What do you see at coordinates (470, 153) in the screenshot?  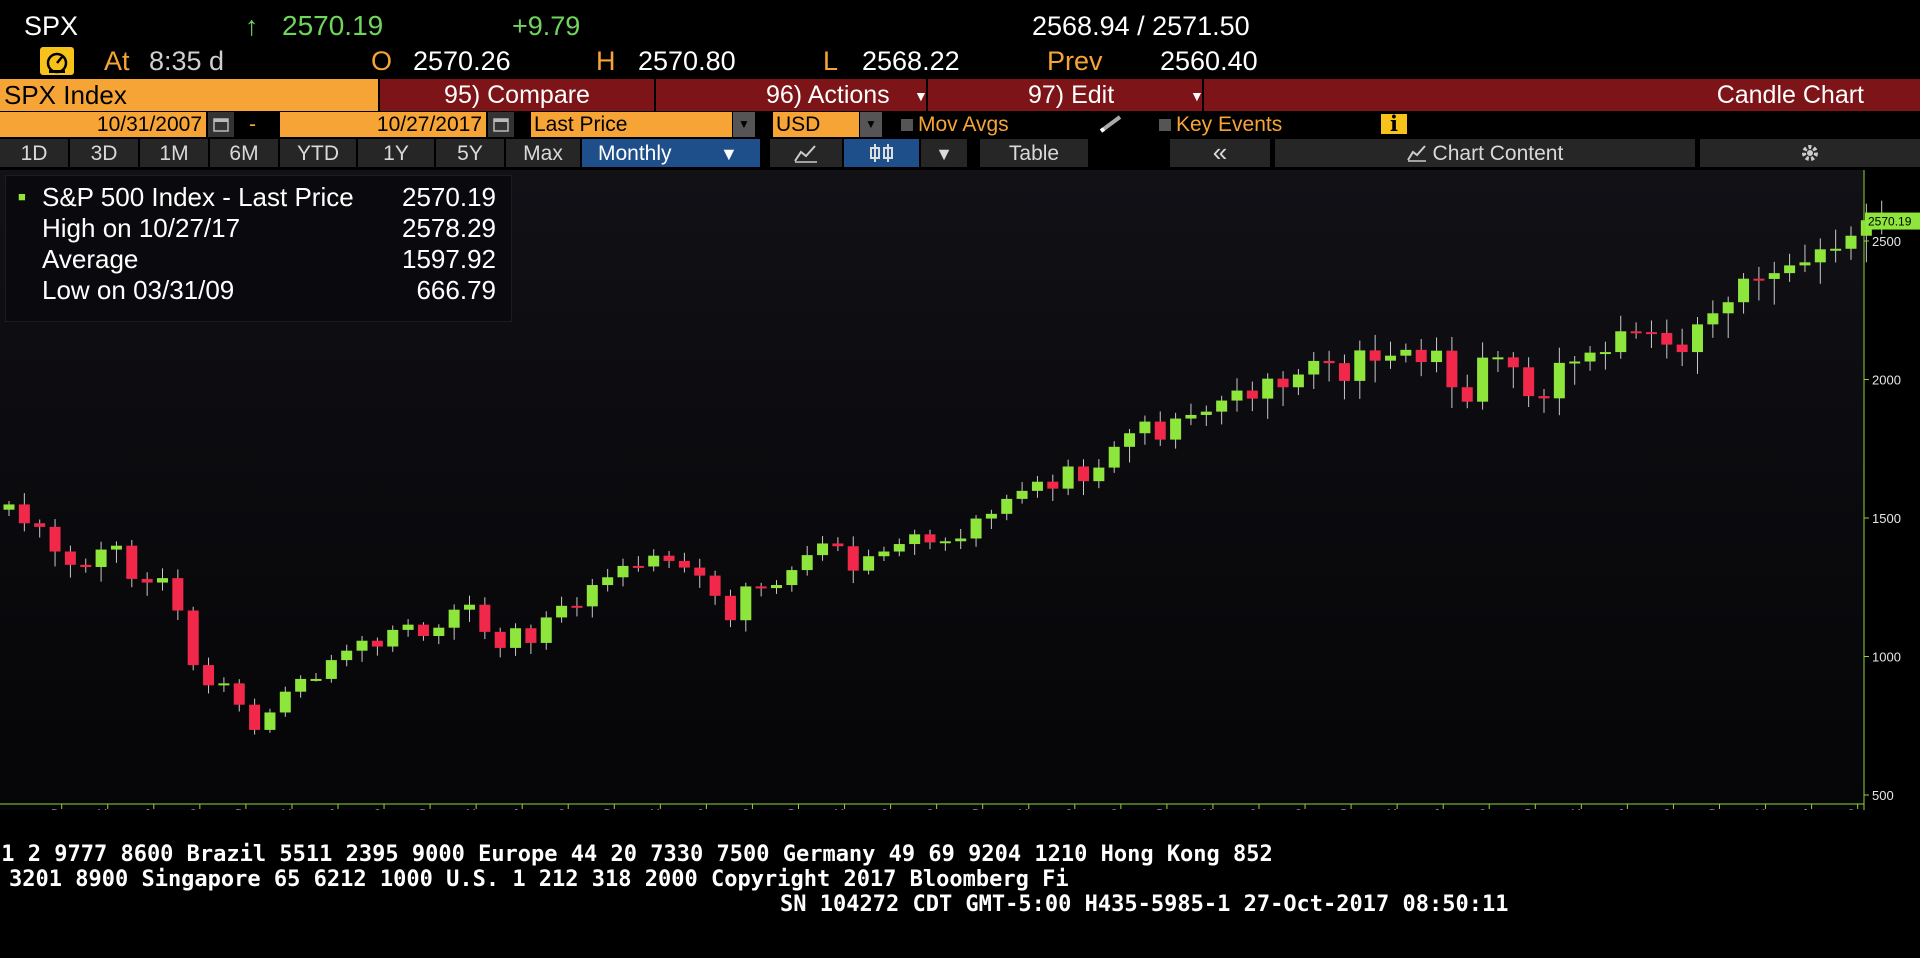 I see `tab-5y: 5Y` at bounding box center [470, 153].